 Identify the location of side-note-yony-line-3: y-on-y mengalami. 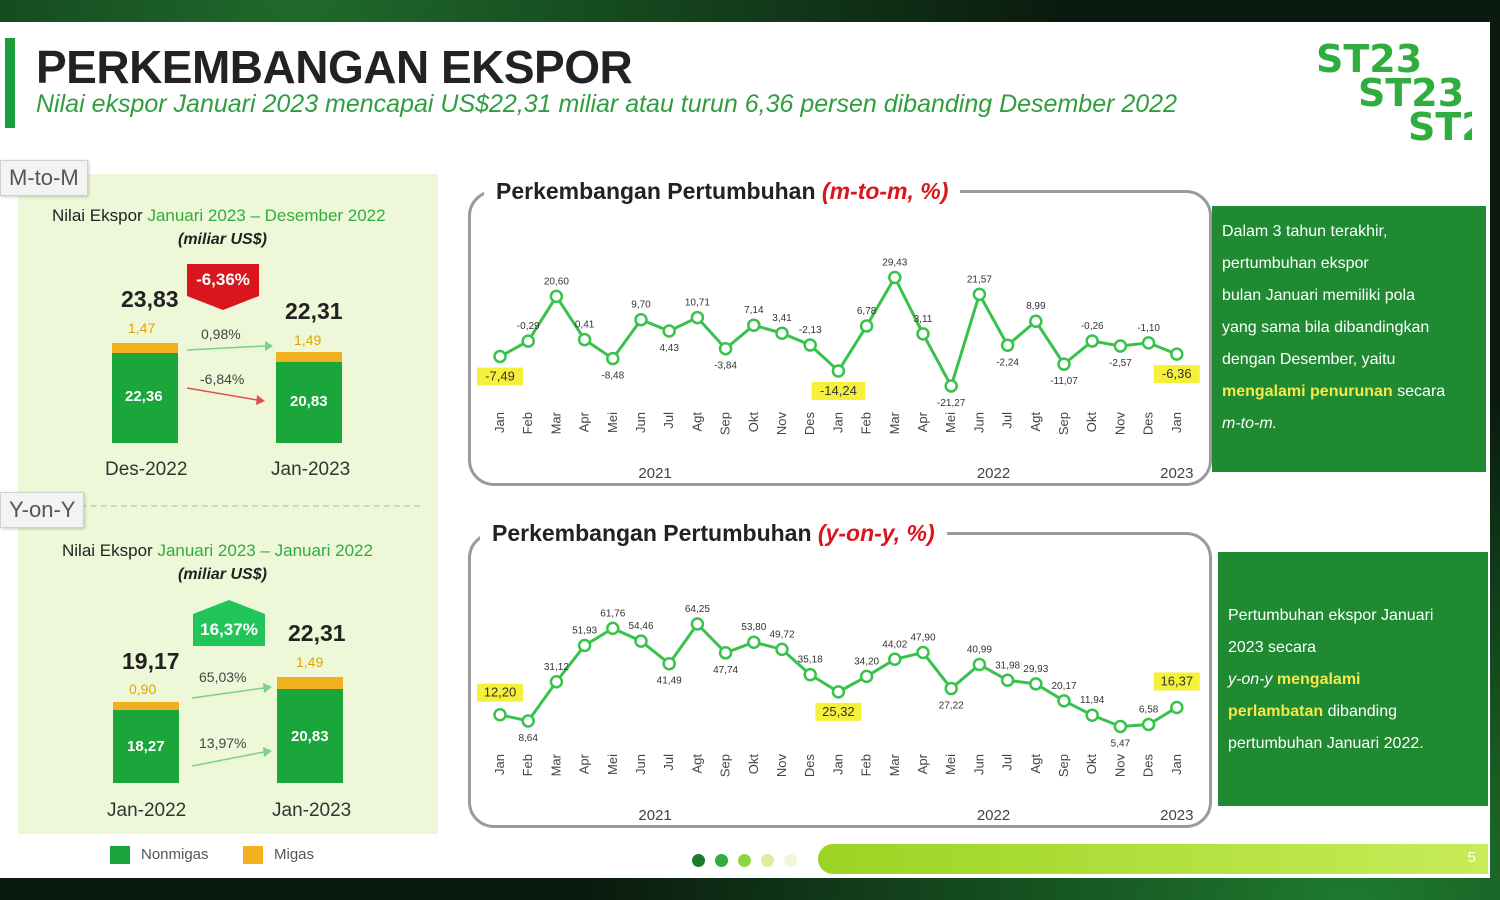
(1353, 680).